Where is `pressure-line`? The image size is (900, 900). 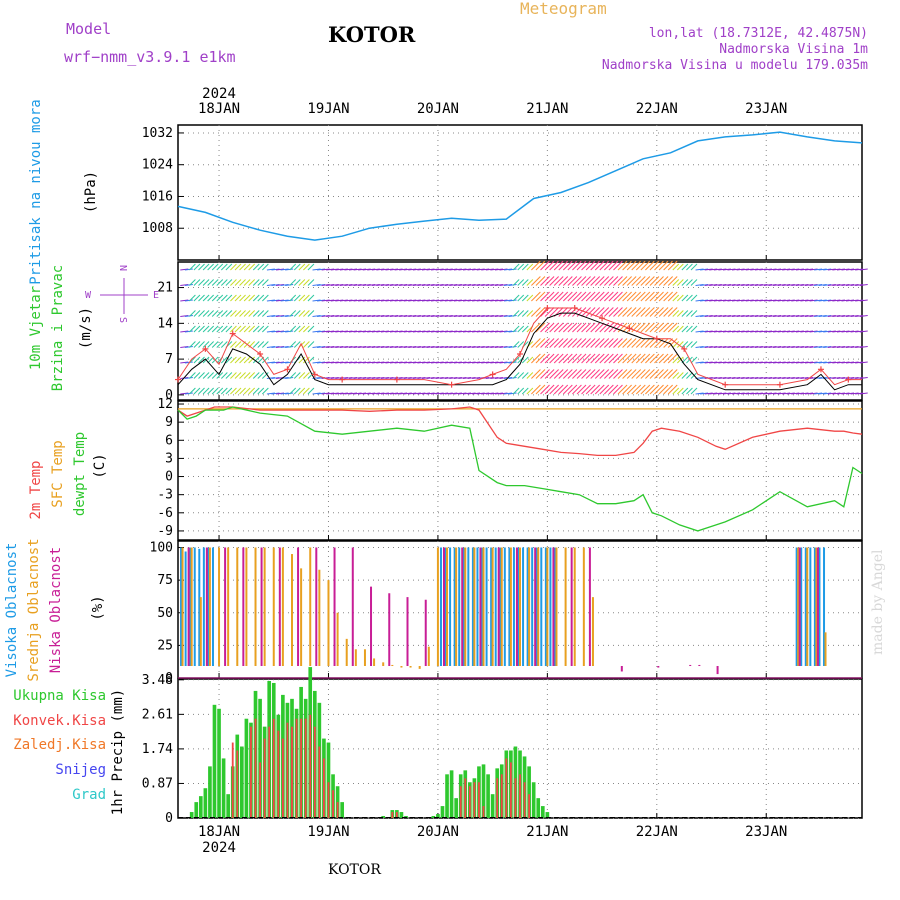
pressure-line is located at coordinates (520, 186).